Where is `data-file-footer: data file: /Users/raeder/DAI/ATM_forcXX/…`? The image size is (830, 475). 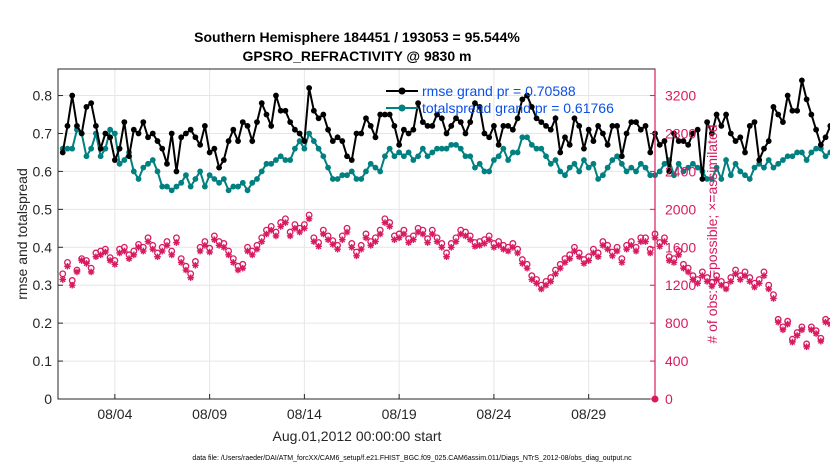 data-file-footer: data file: /Users/raeder/DAI/ATM_forcXX/… is located at coordinates (412, 458).